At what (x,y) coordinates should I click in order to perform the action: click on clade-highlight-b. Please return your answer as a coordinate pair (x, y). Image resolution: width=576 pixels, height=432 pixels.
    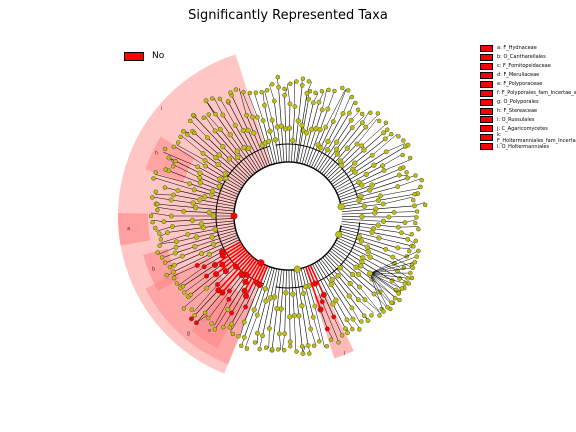
    Looking at the image, I should click on (161, 269).